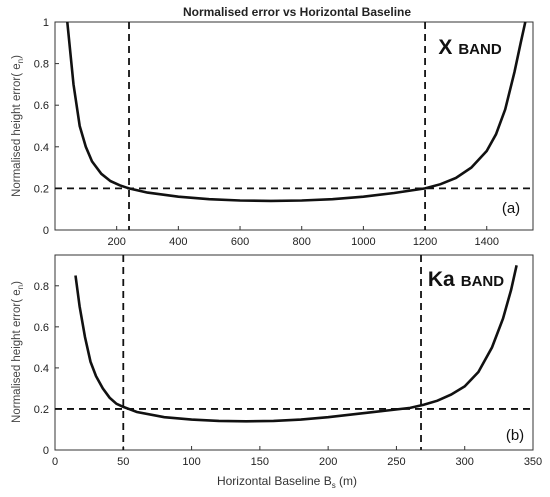  What do you see at coordinates (486, 242) in the screenshot?
I see `x-tick-label: 1400` at bounding box center [486, 242].